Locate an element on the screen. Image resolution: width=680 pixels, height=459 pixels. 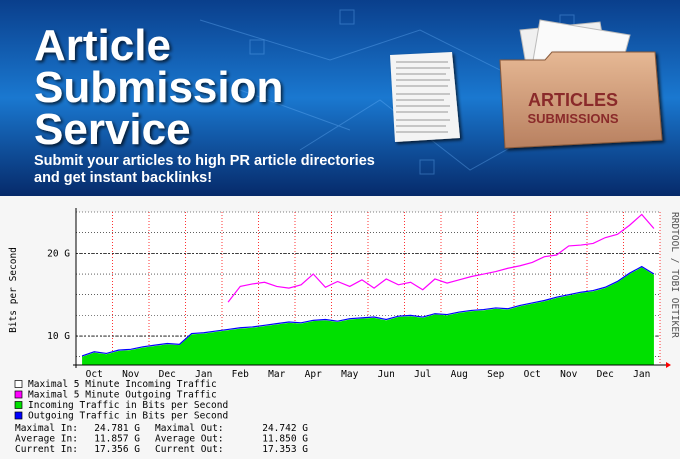
banner-title: Article is located at coordinates (102, 45).